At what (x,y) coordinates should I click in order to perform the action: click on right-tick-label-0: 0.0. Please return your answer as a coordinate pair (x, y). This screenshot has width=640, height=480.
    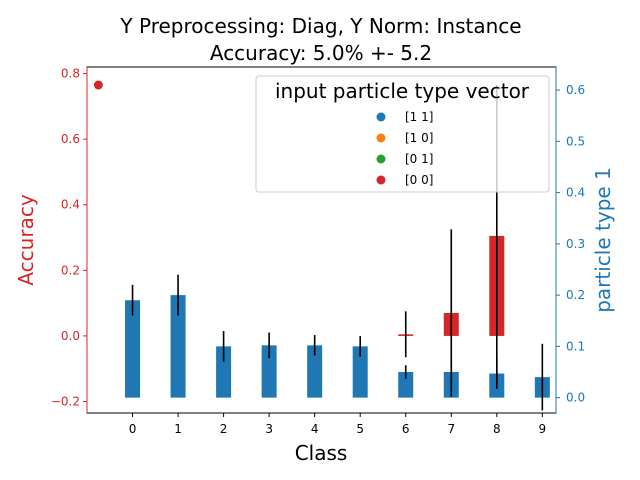
    Looking at the image, I should click on (575, 398).